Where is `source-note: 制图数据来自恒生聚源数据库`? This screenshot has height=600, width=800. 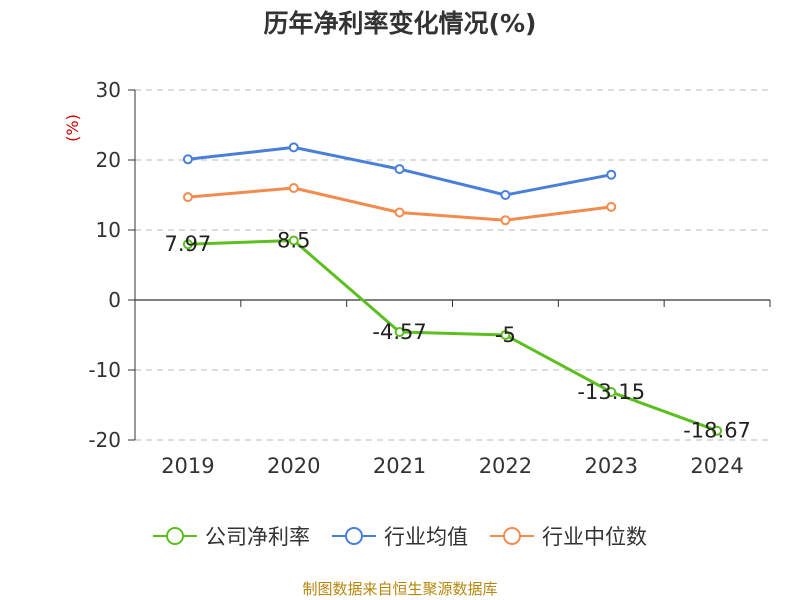
source-note: 制图数据来自恒生聚源数据库 is located at coordinates (400, 589).